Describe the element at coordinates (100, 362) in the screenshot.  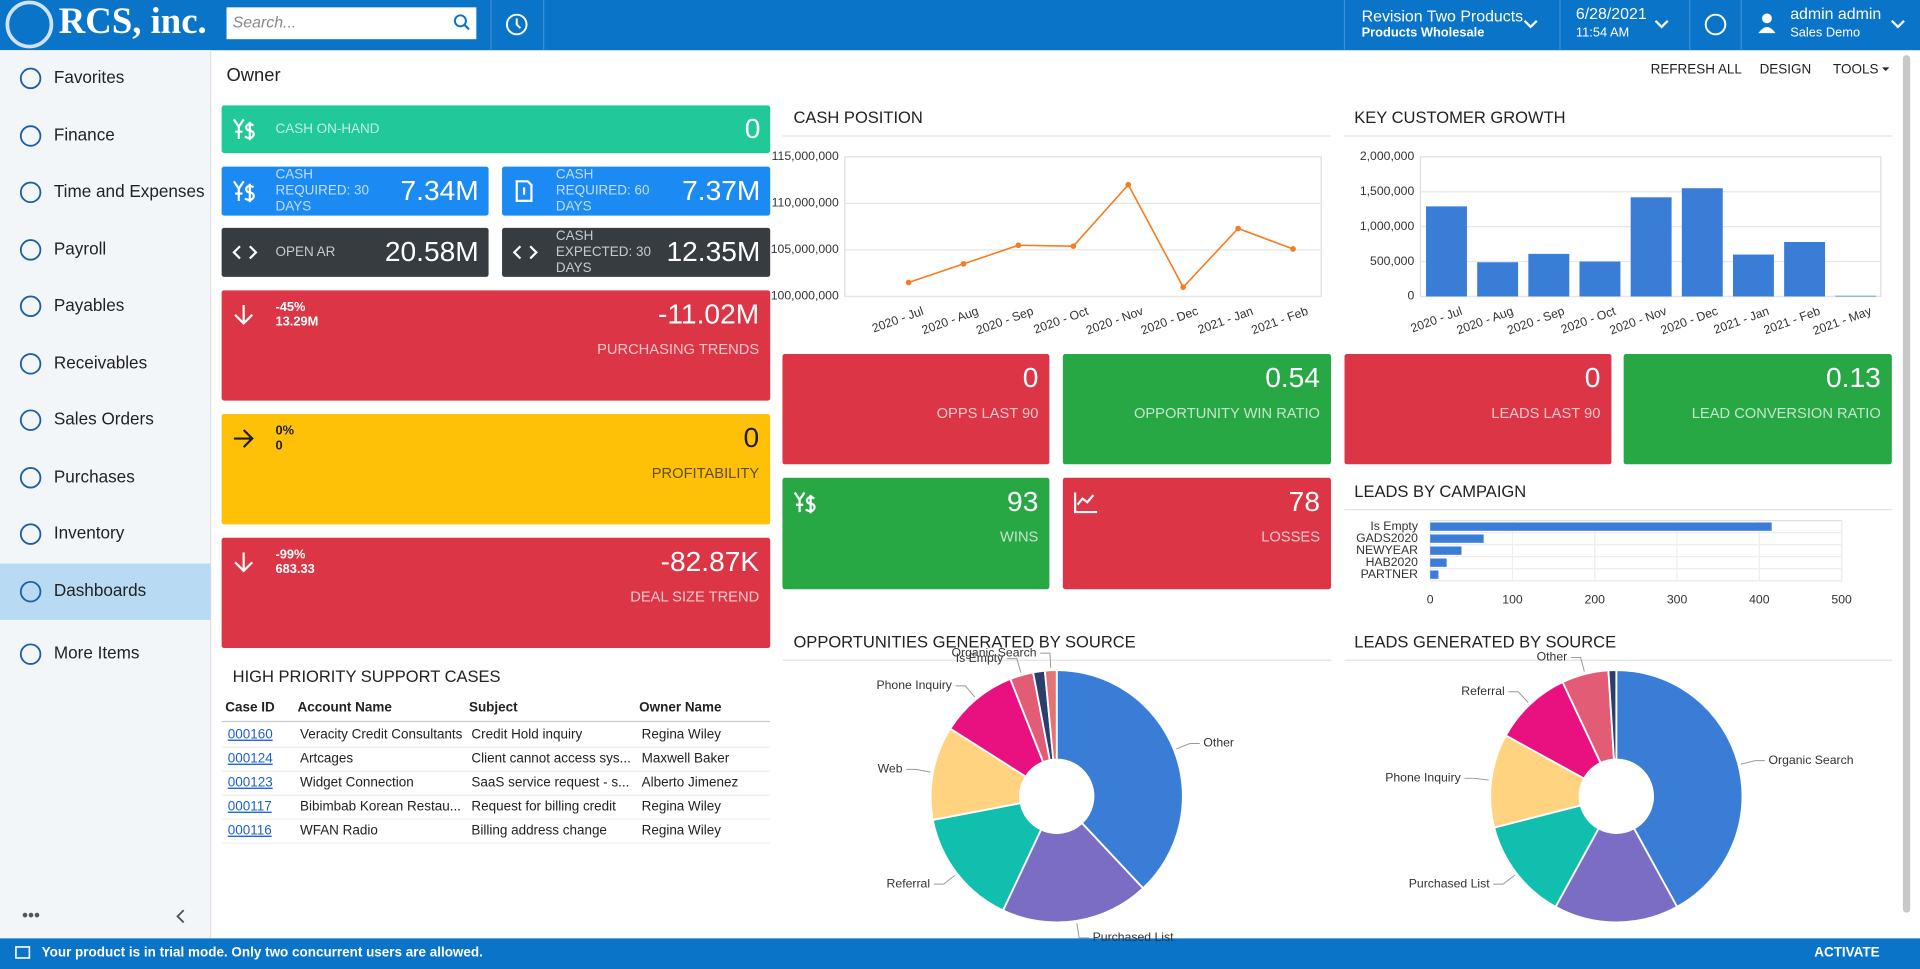
I see `sidebar-item: Receivables` at that location.